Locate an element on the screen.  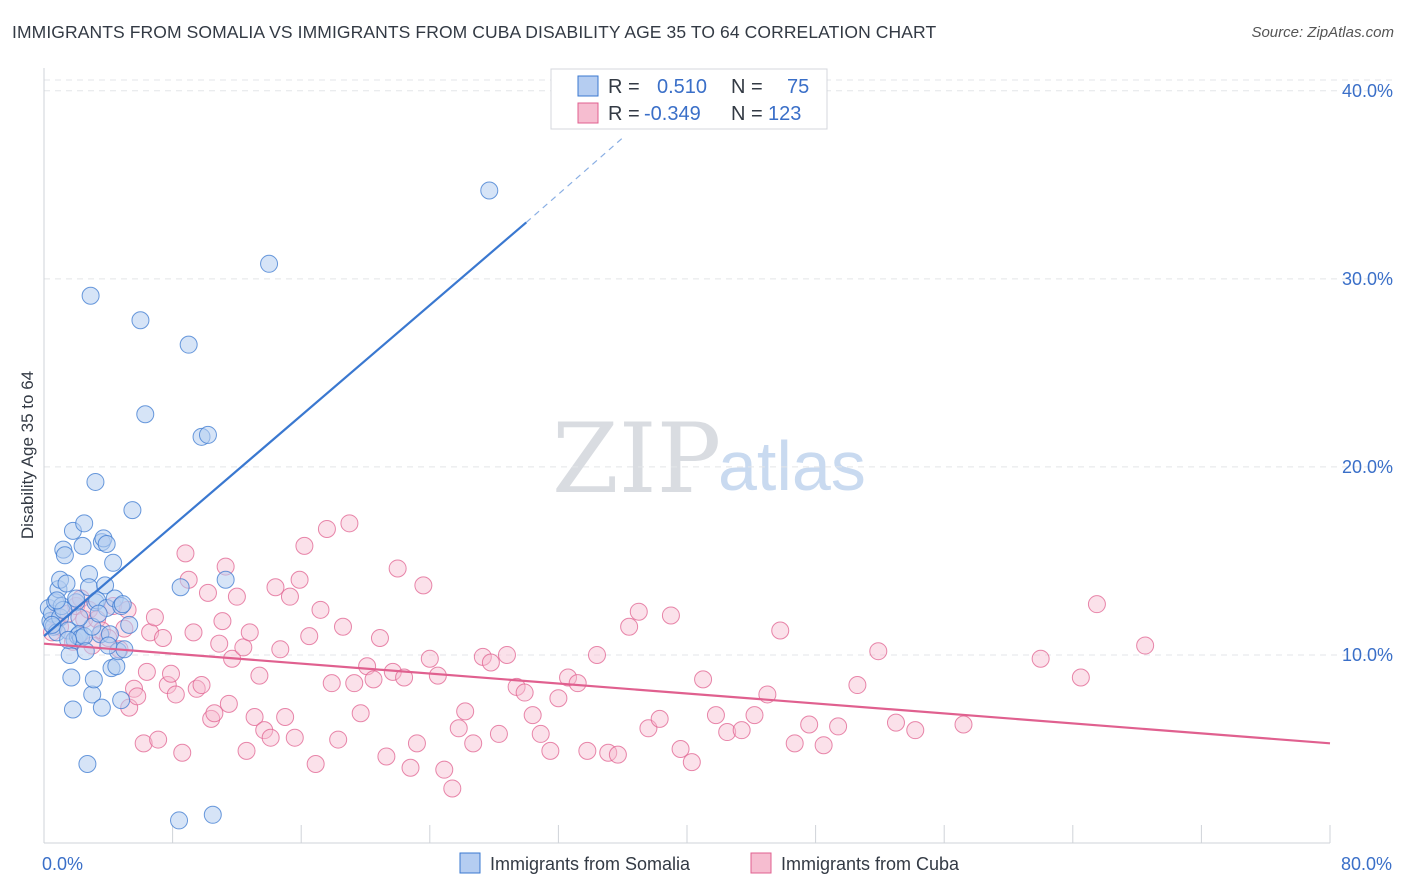
stats-legend: R = 0.510 N = 75 R = -0.349 N = 123 is located at coordinates (689, 99).